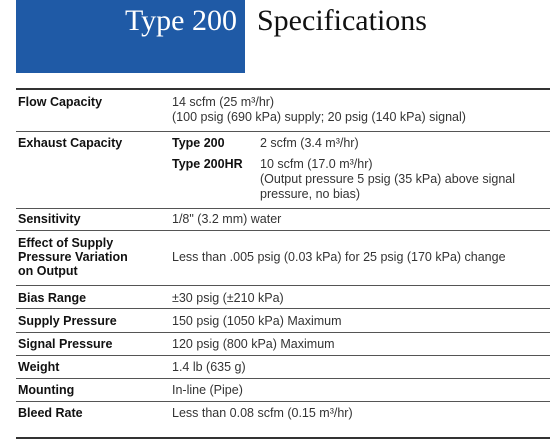 Image resolution: width=558 pixels, height=448 pixels. I want to click on row-label: Supply Pressure, so click(67, 321).